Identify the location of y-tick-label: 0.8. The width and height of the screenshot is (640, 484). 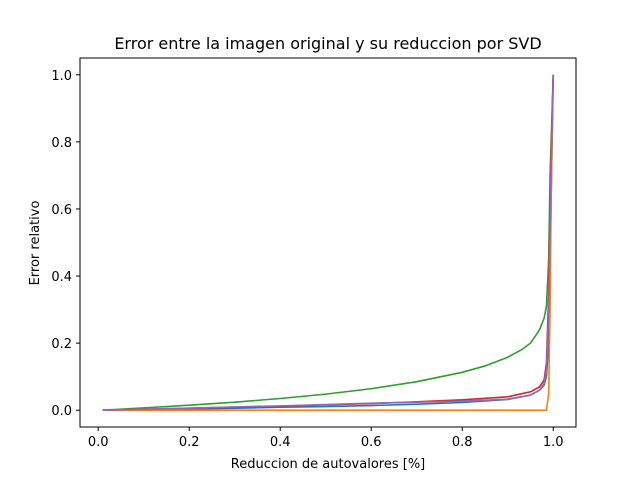
(61, 143).